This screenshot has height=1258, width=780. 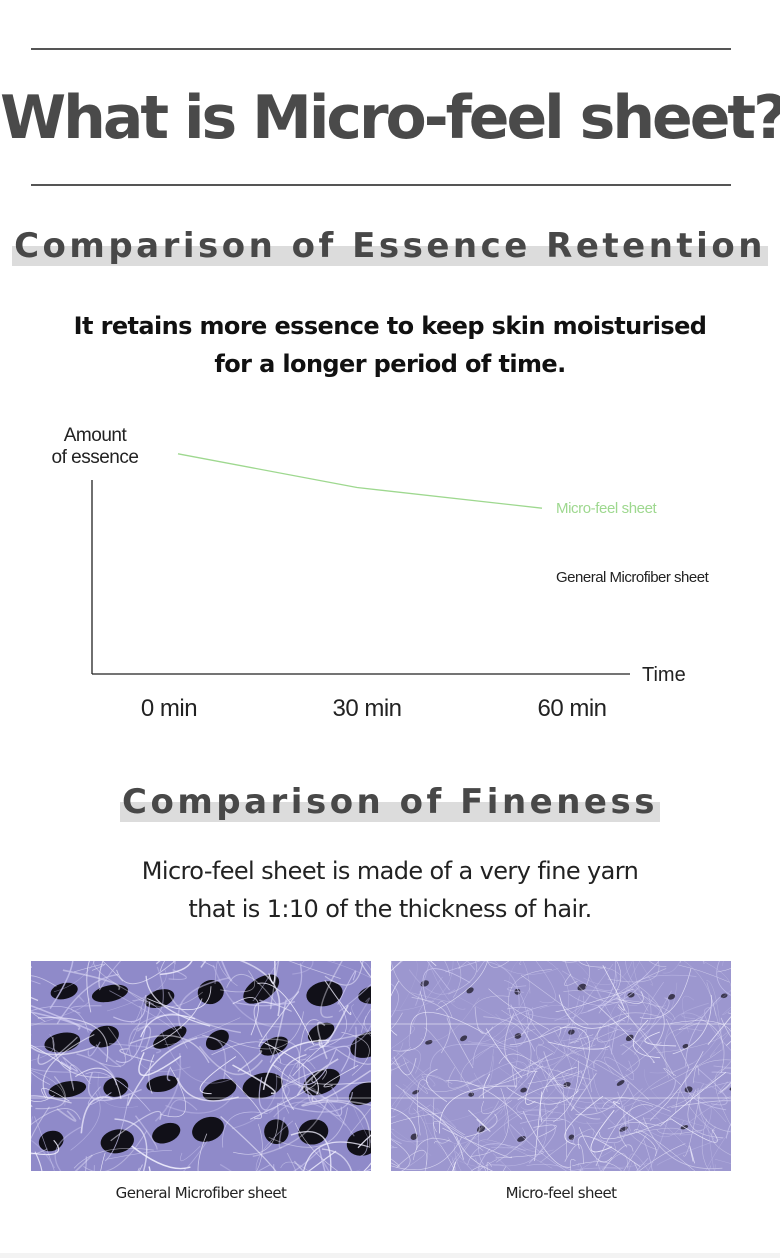 What do you see at coordinates (96, 435) in the screenshot?
I see `y-axis-label-line1: Amount` at bounding box center [96, 435].